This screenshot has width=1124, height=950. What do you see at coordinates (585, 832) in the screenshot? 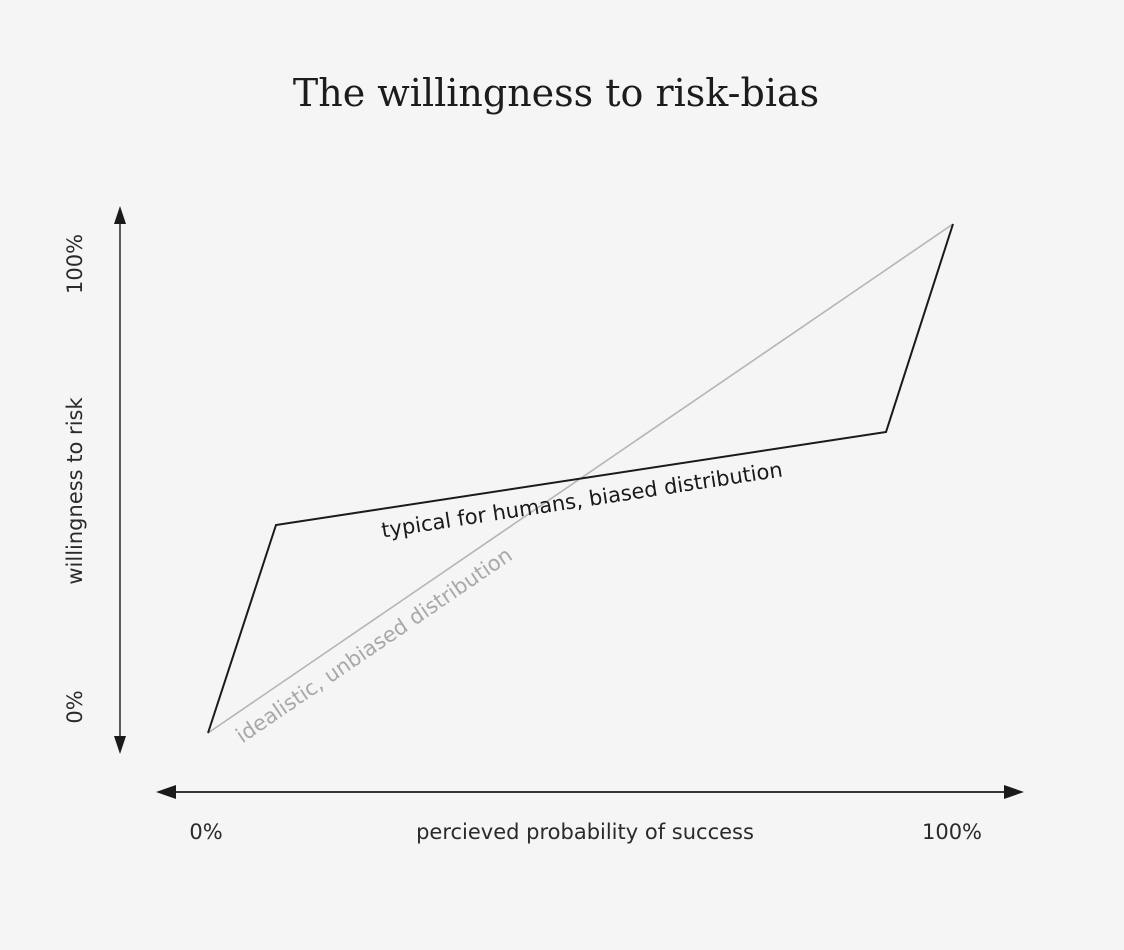
I see `x-axis-label: percieved probability of success` at bounding box center [585, 832].